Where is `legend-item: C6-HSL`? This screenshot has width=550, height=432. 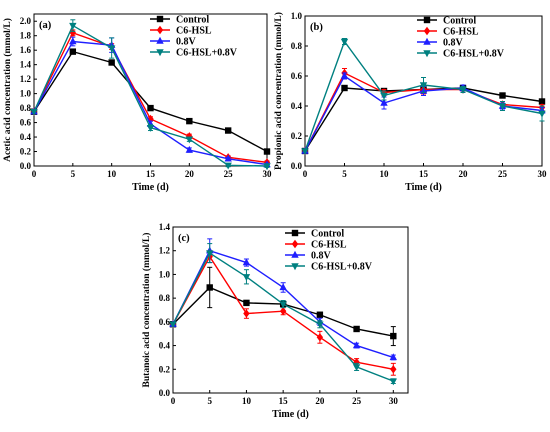 legend-item: C6-HSL is located at coordinates (181, 31).